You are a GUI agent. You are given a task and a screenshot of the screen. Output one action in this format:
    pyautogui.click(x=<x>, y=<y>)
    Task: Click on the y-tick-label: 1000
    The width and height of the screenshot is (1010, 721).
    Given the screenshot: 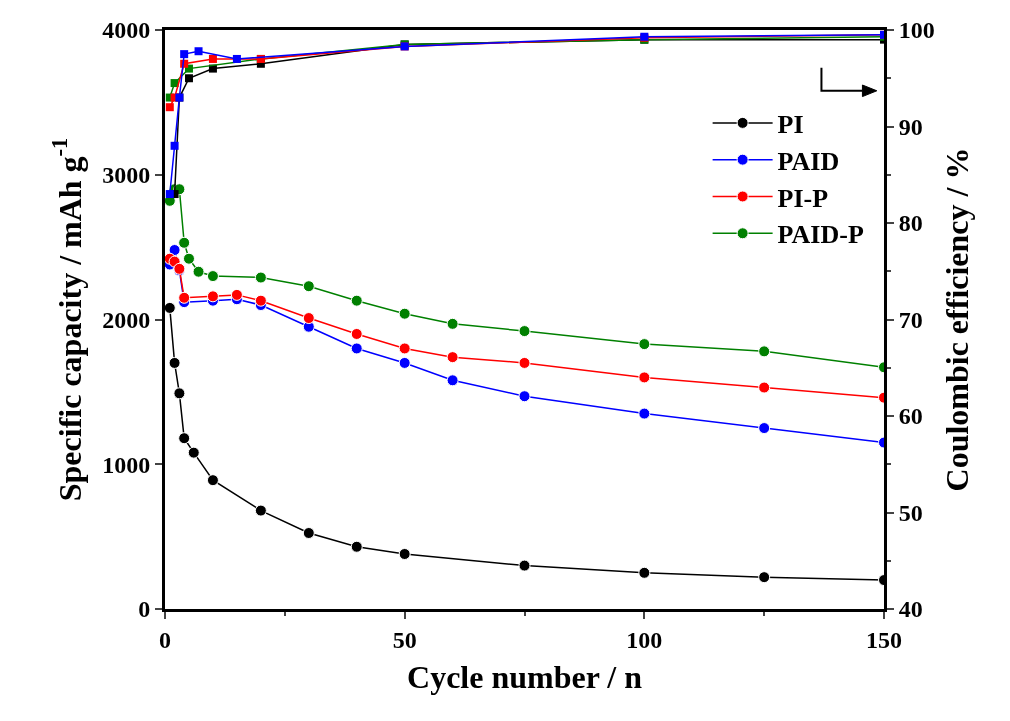 What is the action you would take?
    pyautogui.click(x=126, y=464)
    